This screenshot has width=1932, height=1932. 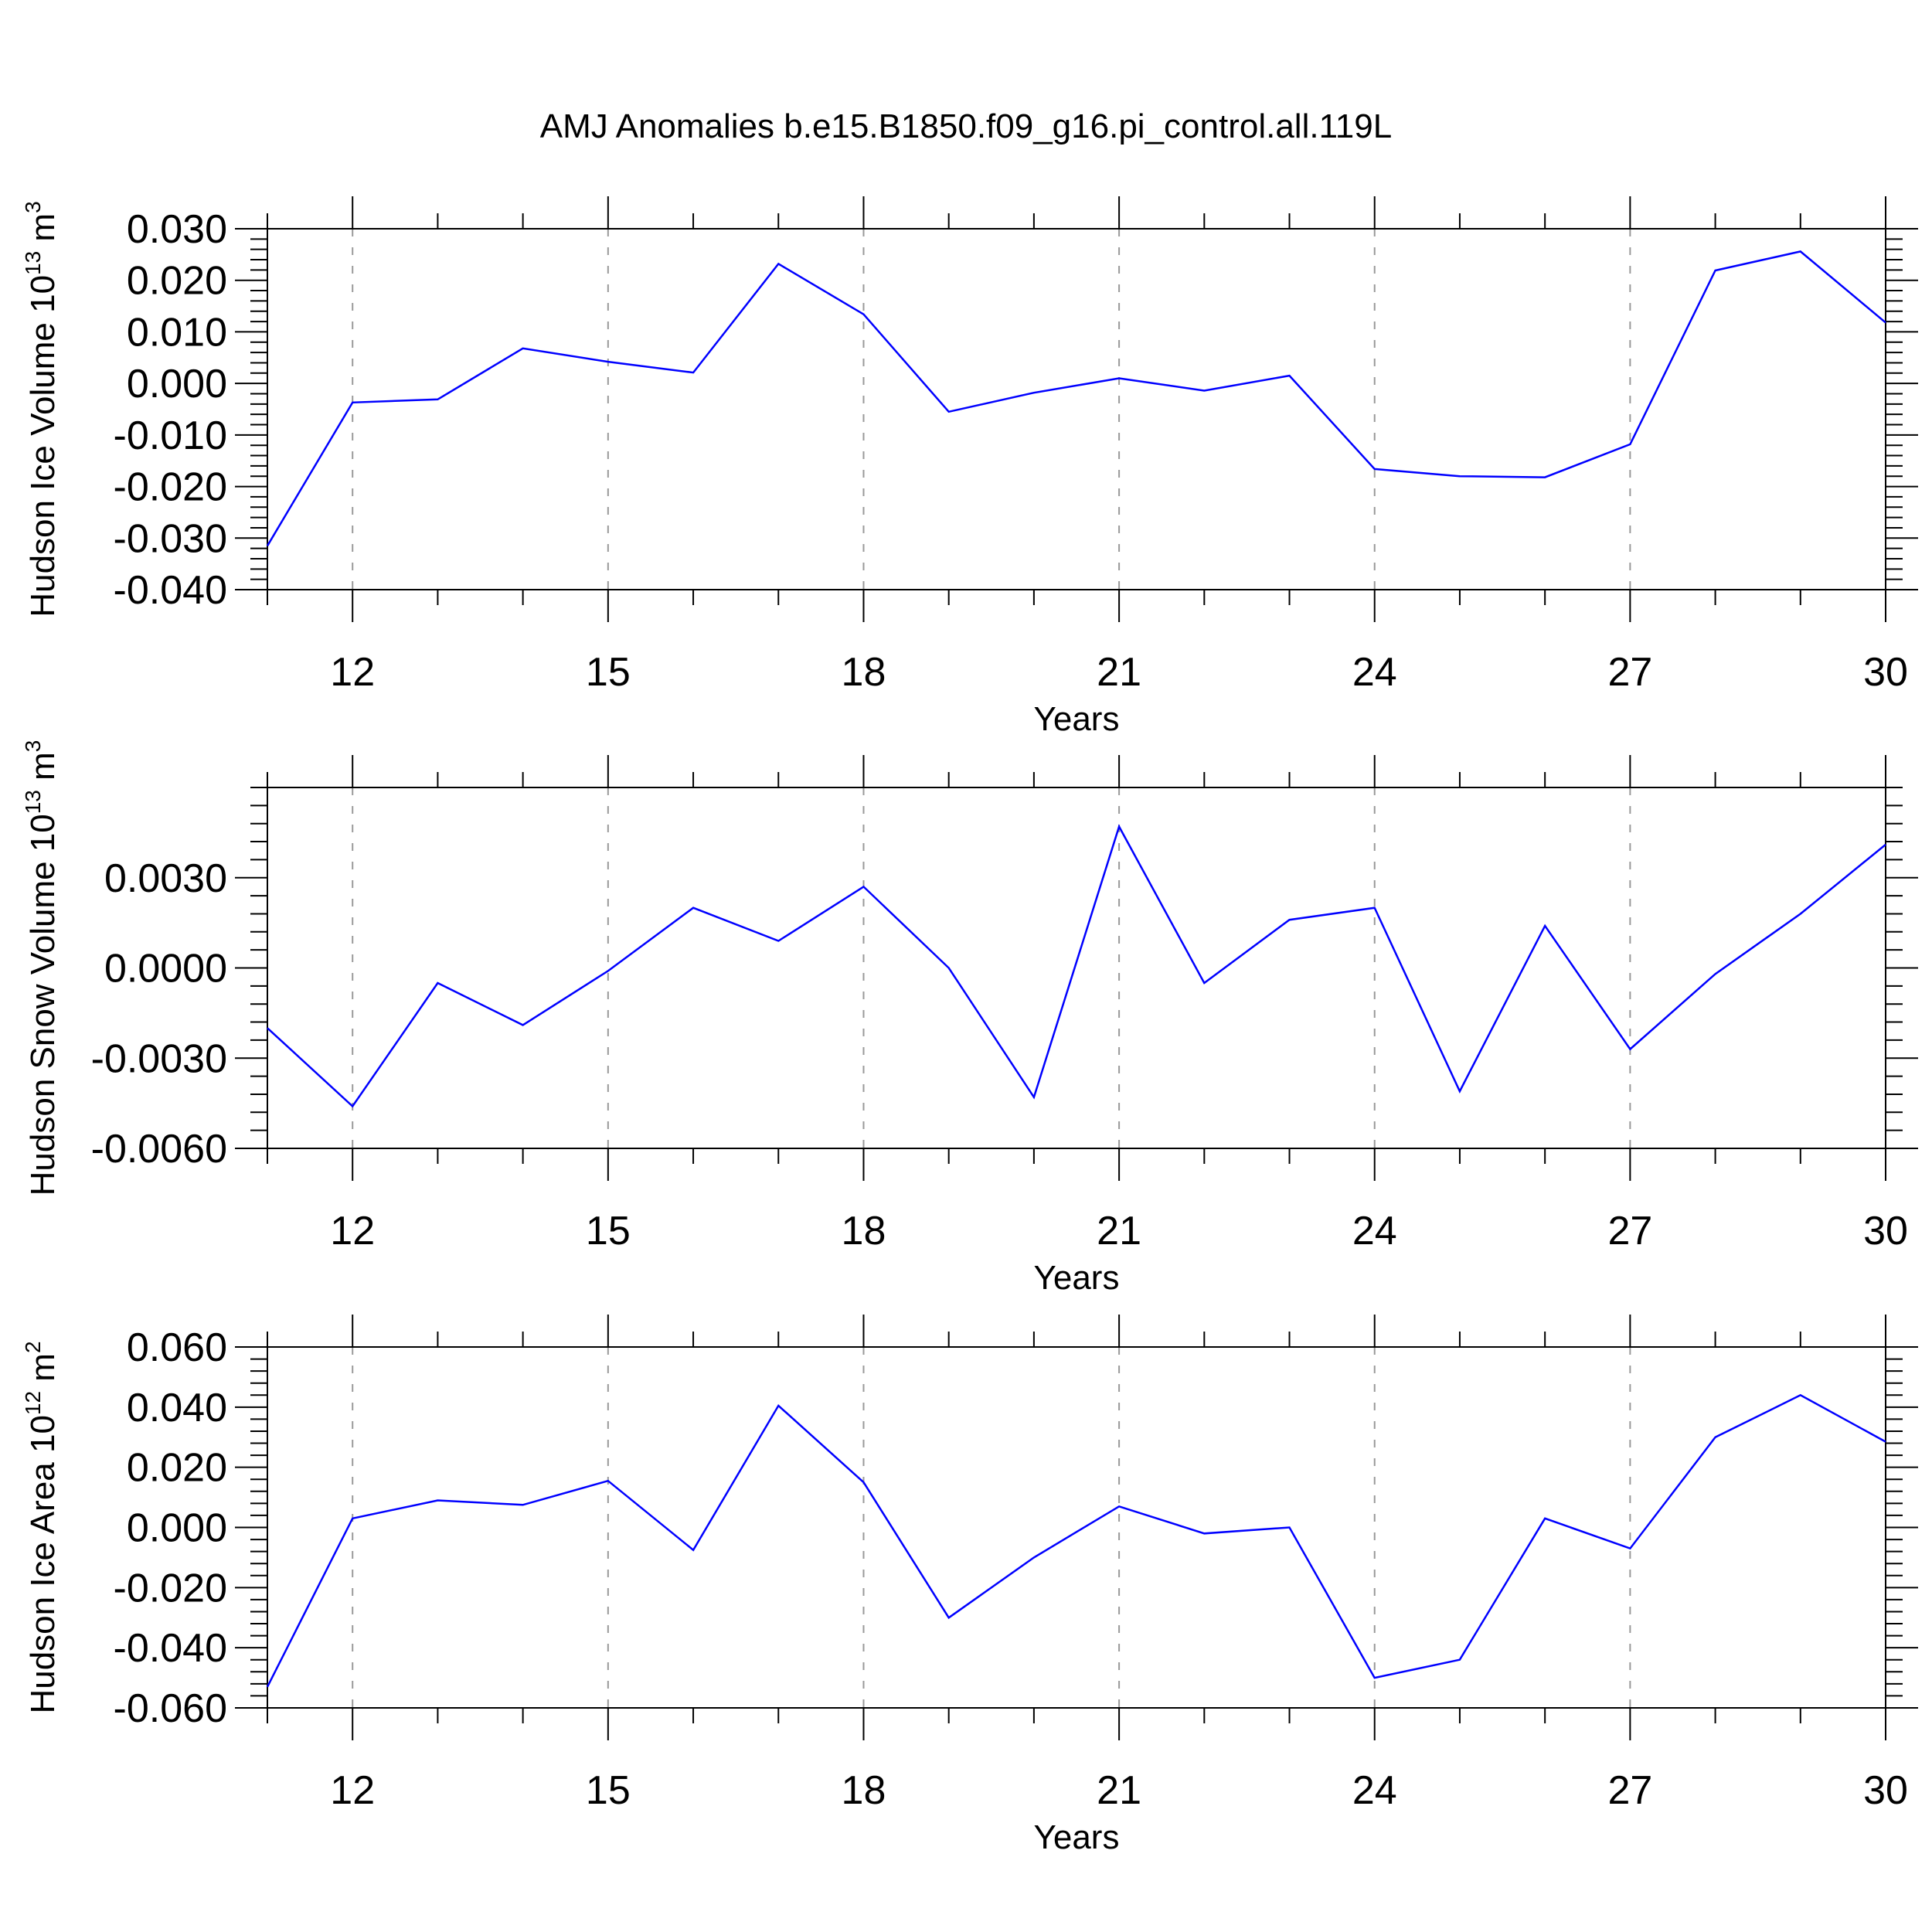 I want to click on y-axis-label: Hudson Ice Volume 1013 m3, so click(x=41, y=409).